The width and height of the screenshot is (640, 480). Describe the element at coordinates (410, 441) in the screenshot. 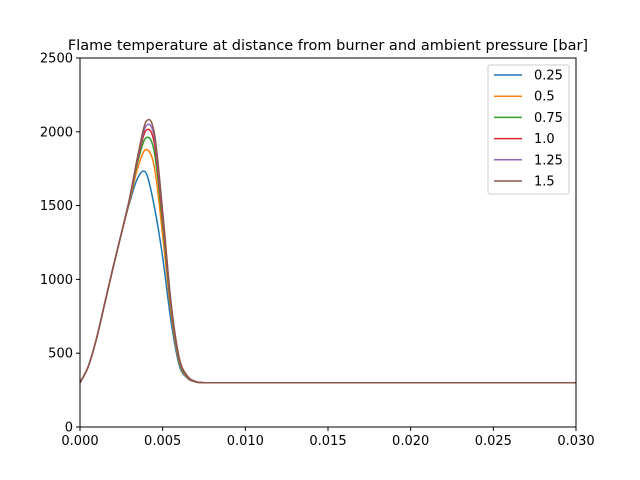

I see `x-tick-label: 0.020` at that location.